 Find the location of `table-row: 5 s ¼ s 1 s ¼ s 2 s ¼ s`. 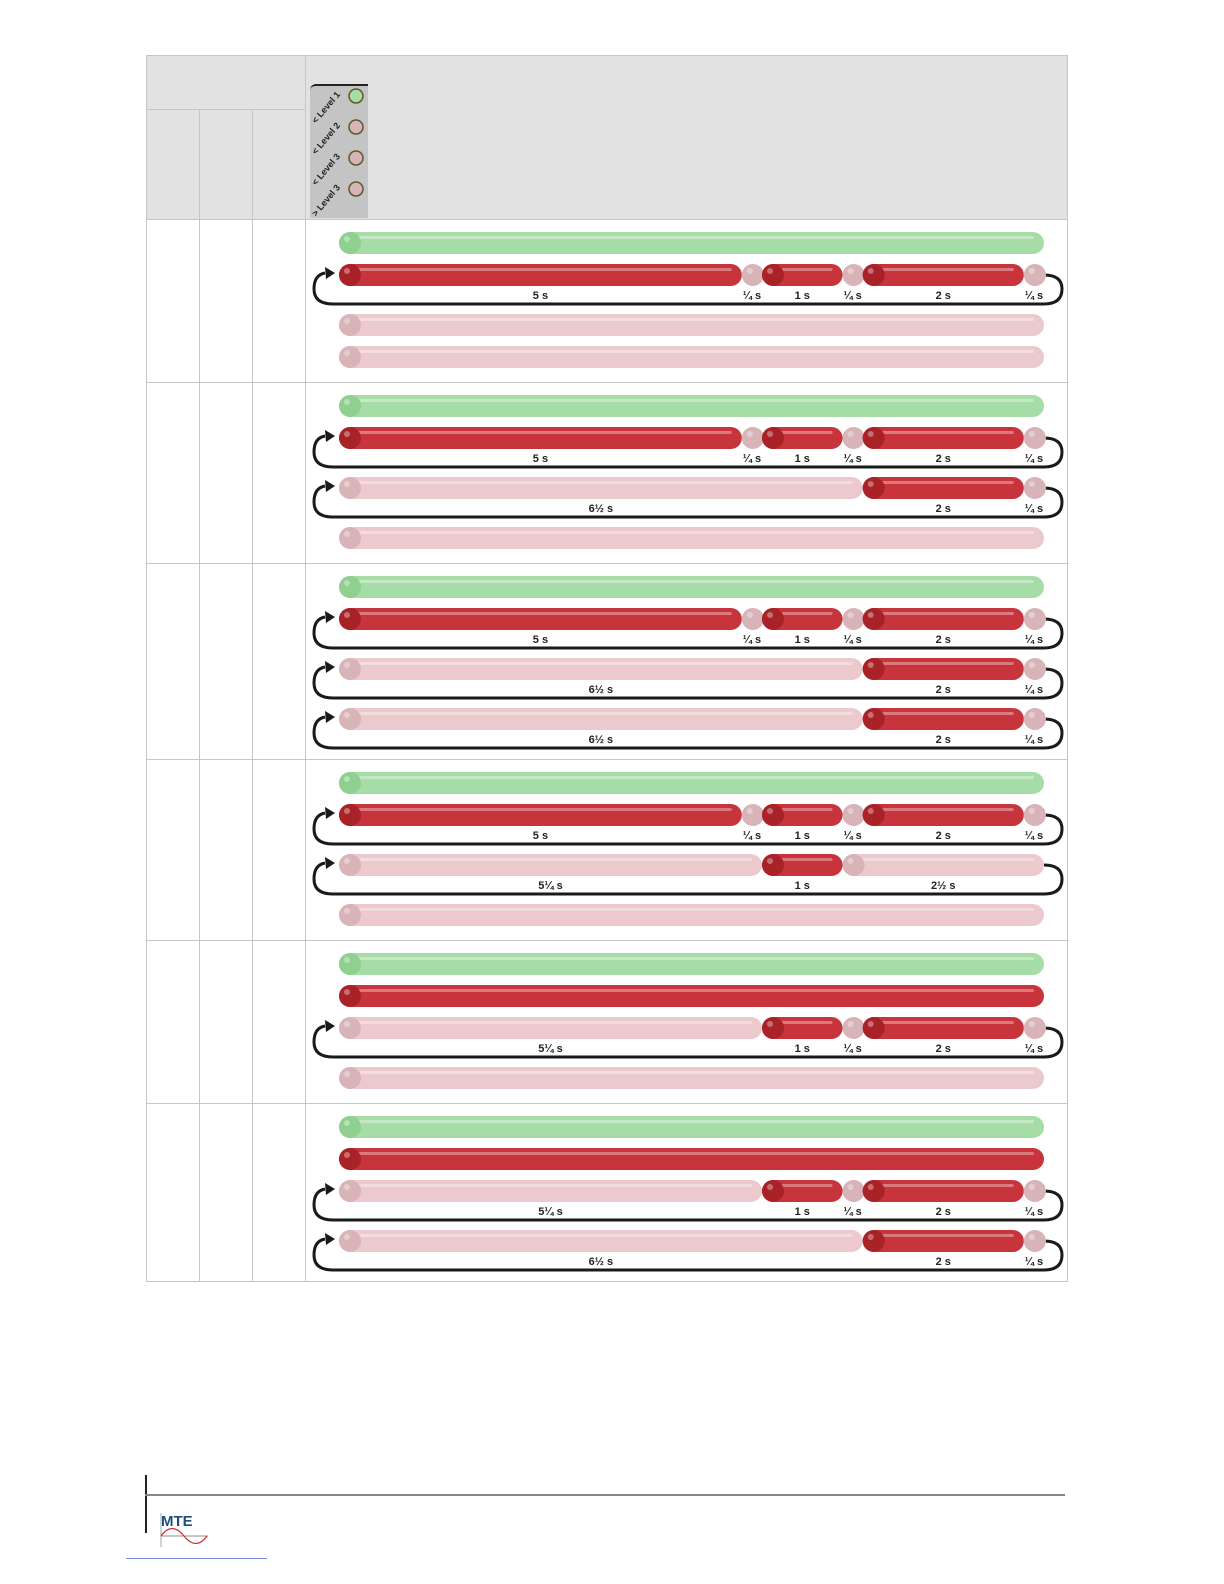

table-row: 5 s ¼ s 1 s ¼ s 2 s ¼ s is located at coordinates (607, 301).